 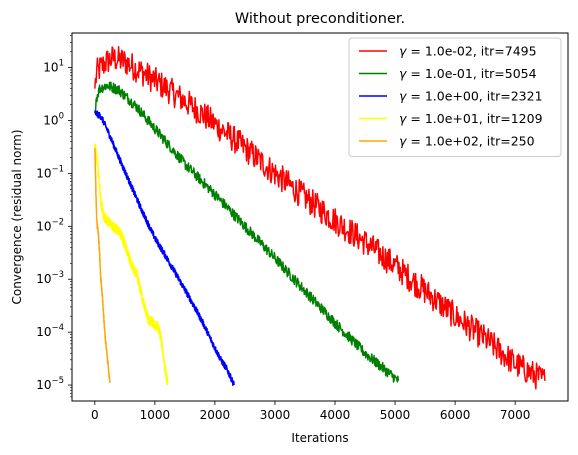 I want to click on x-tick-label: 6000, so click(x=455, y=415).